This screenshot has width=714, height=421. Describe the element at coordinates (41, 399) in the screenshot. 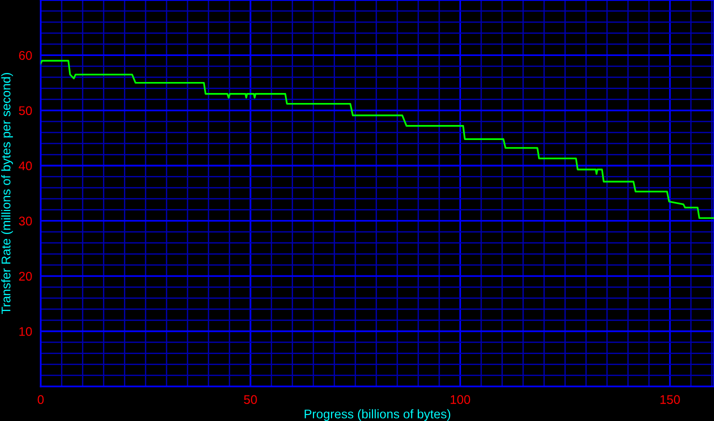

I see `x-tick-label: 0` at that location.